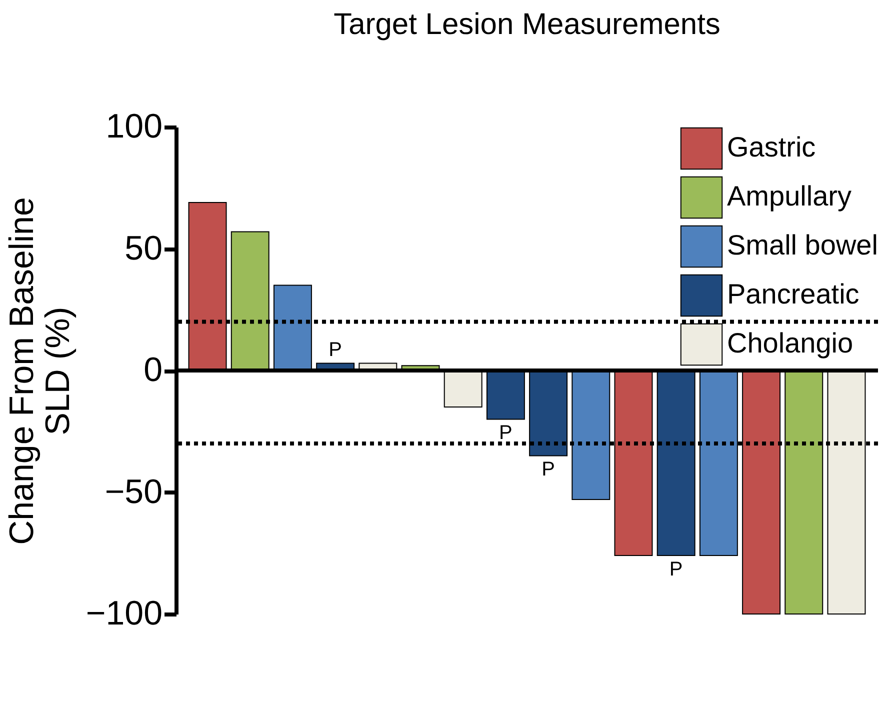 The height and width of the screenshot is (711, 885). Describe the element at coordinates (143, 248) in the screenshot. I see `y-tick-label: 50` at that location.